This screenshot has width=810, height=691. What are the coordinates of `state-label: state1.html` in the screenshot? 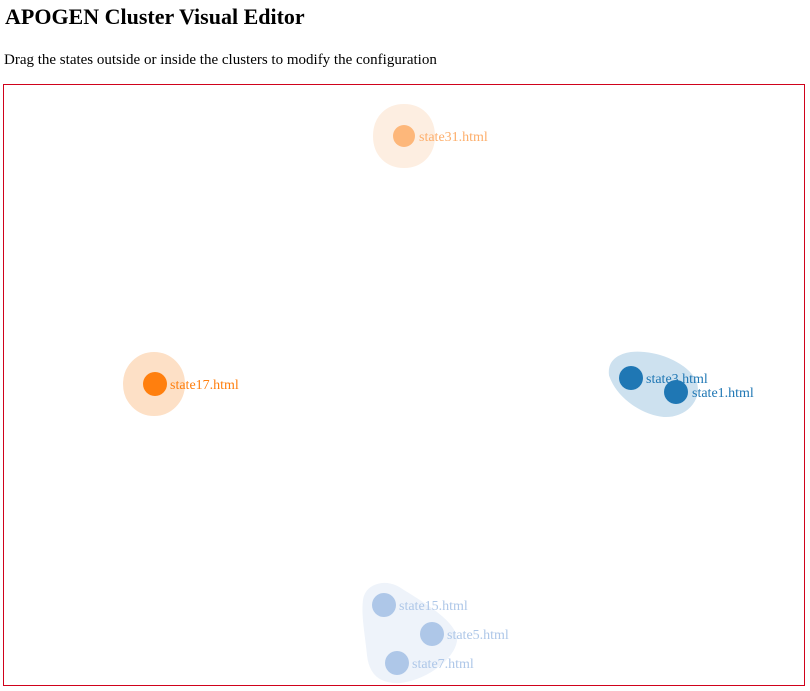 It's located at (723, 393).